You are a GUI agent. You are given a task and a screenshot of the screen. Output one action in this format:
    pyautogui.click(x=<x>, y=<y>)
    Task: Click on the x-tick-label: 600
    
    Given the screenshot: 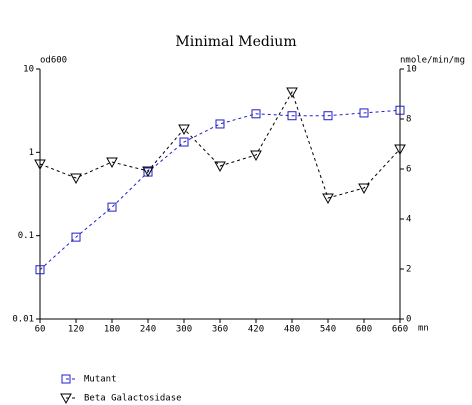 What is the action you would take?
    pyautogui.click(x=364, y=330)
    